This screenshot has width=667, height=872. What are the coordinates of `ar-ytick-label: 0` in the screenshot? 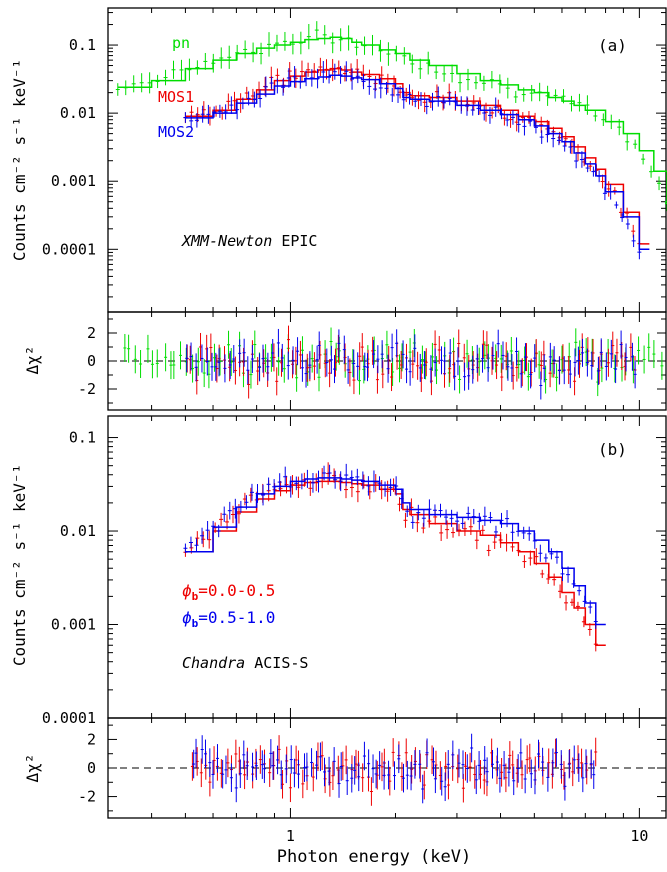 It's located at (91, 361).